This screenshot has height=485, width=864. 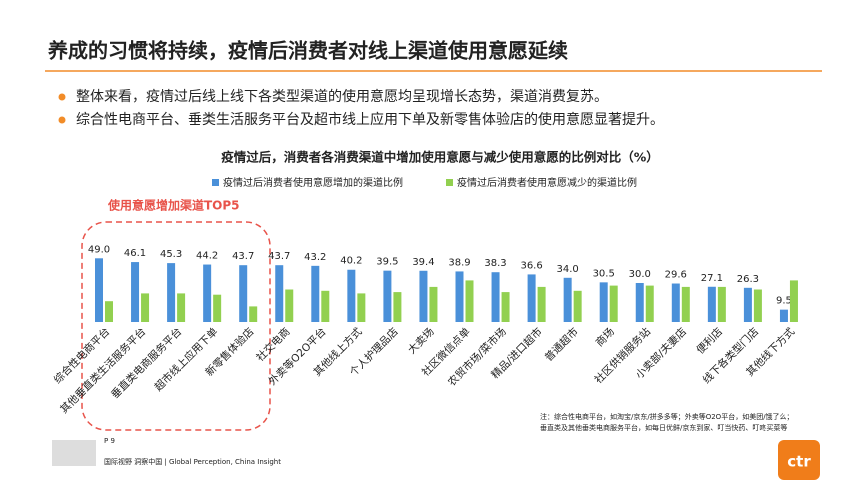 What do you see at coordinates (748, 279) in the screenshot?
I see `value-label: 26.3` at bounding box center [748, 279].